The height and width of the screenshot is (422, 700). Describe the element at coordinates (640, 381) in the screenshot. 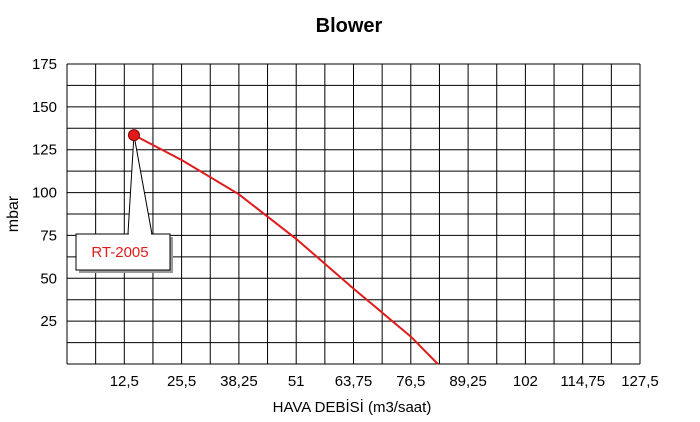

I see `x-tick-label: 127,5` at that location.